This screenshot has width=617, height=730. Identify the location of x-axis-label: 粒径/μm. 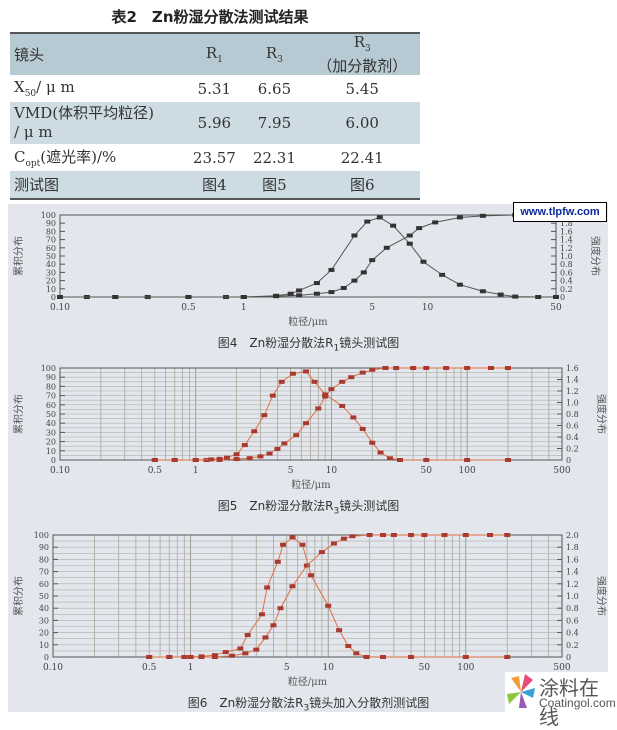
(308, 681).